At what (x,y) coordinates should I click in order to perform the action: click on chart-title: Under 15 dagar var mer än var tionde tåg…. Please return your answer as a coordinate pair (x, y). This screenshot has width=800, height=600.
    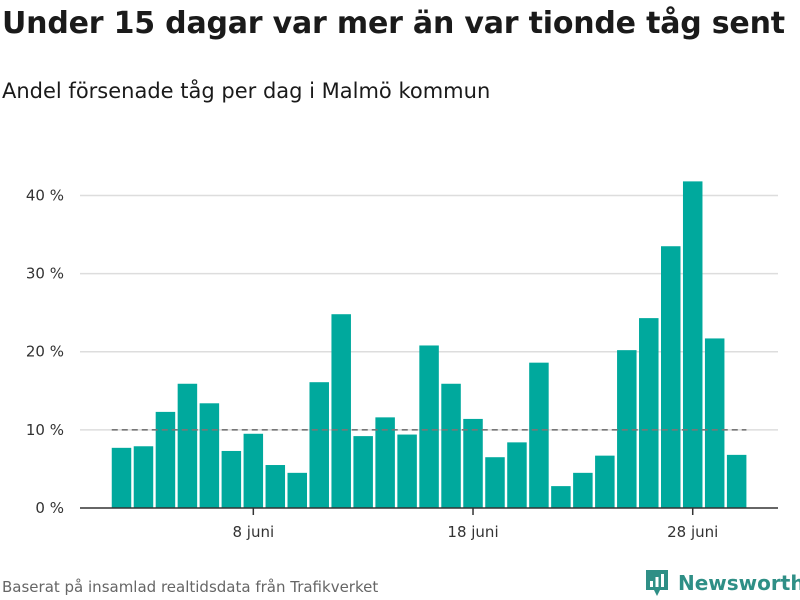
    Looking at the image, I should click on (393, 23).